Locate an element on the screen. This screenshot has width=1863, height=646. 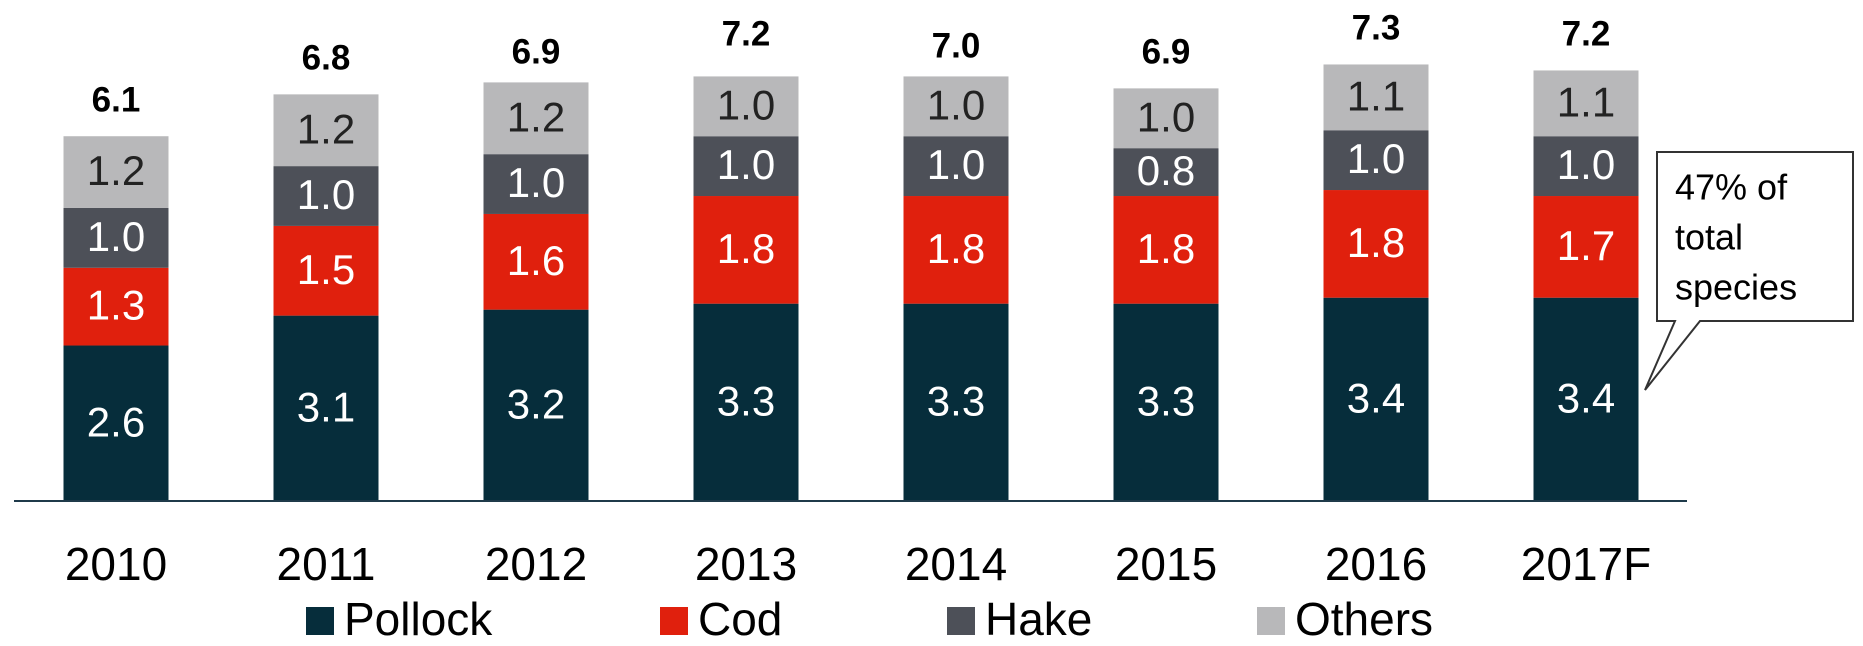
legend-label: Others is located at coordinates (1364, 619).